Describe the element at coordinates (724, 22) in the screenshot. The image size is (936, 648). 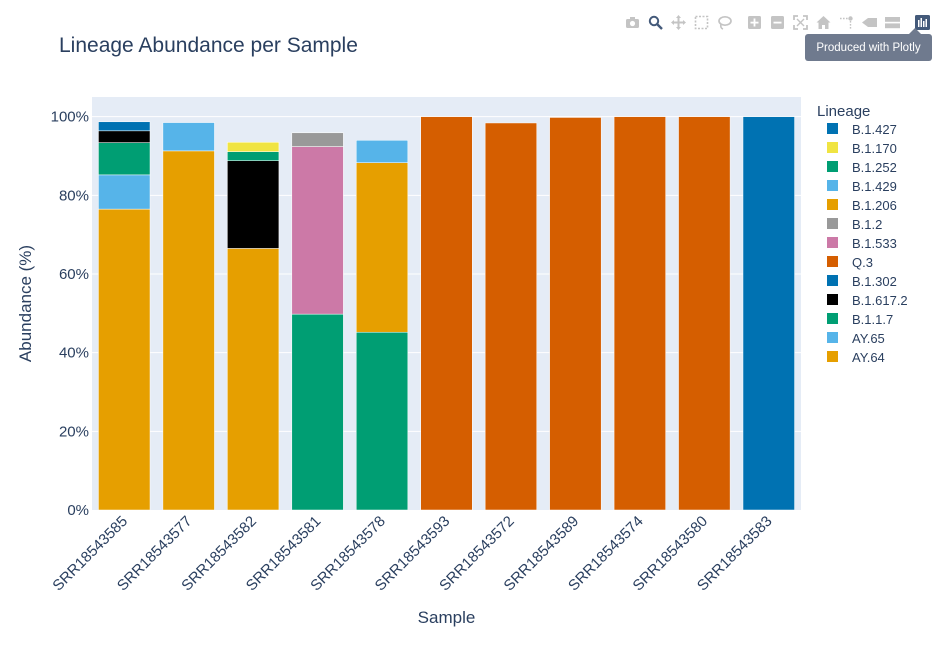
I see `lasso-select-button` at that location.